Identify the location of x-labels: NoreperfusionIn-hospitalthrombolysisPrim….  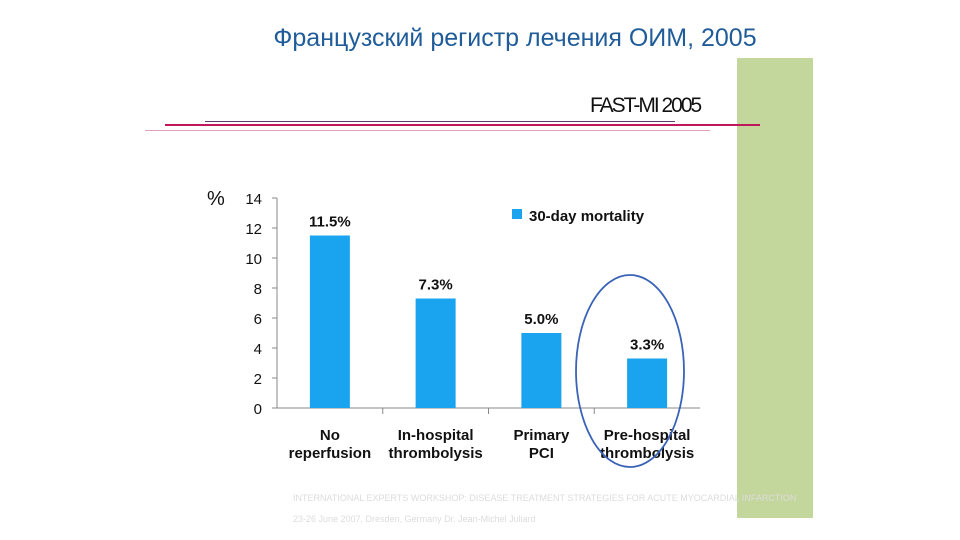
(492, 444).